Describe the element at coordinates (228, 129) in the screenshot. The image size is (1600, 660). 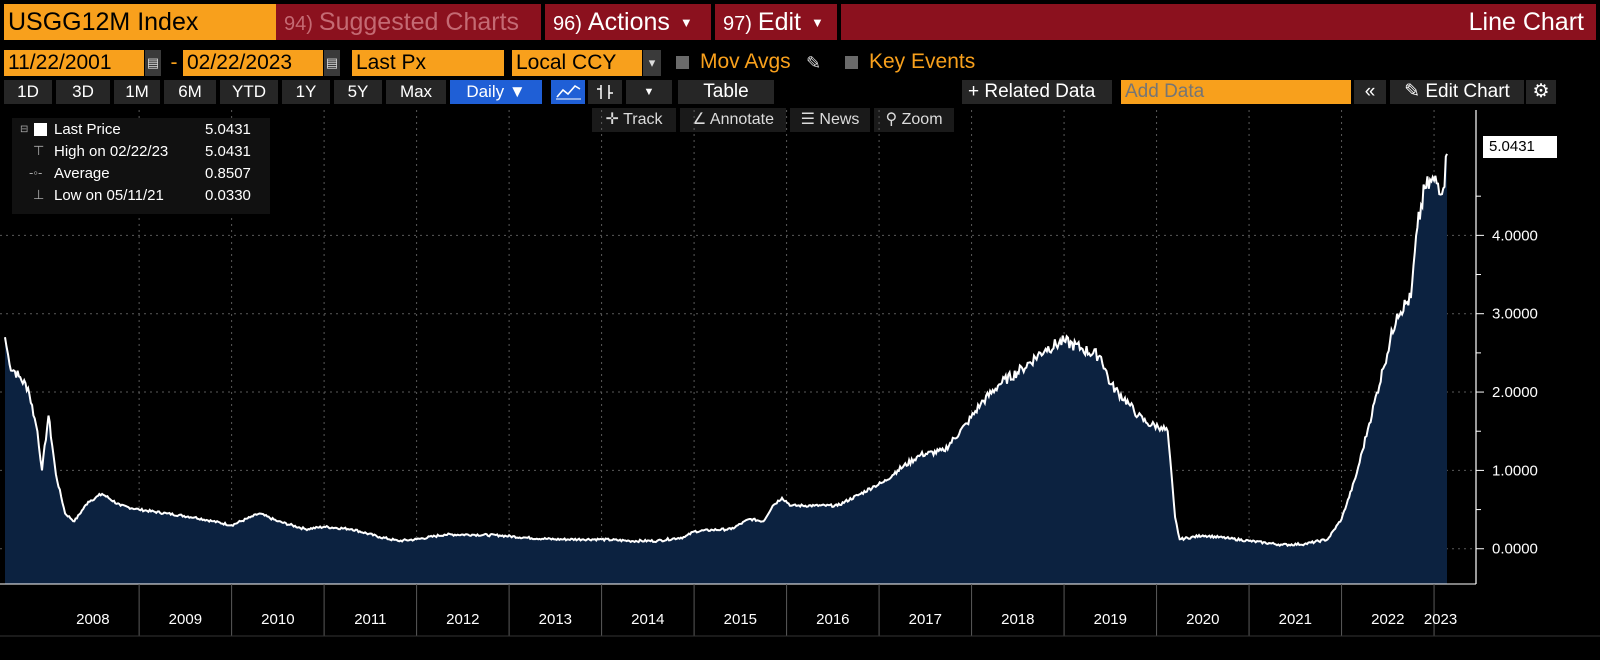
I see `last-price-value: 5.0431` at that location.